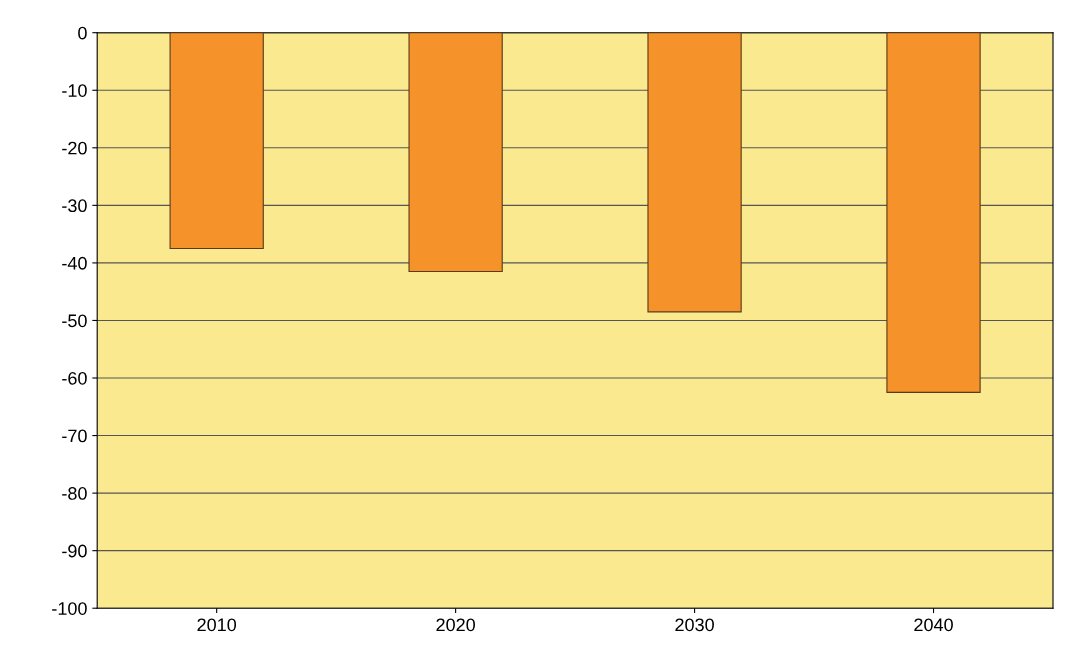  What do you see at coordinates (74, 90) in the screenshot?
I see `y-tick-label: -10` at bounding box center [74, 90].